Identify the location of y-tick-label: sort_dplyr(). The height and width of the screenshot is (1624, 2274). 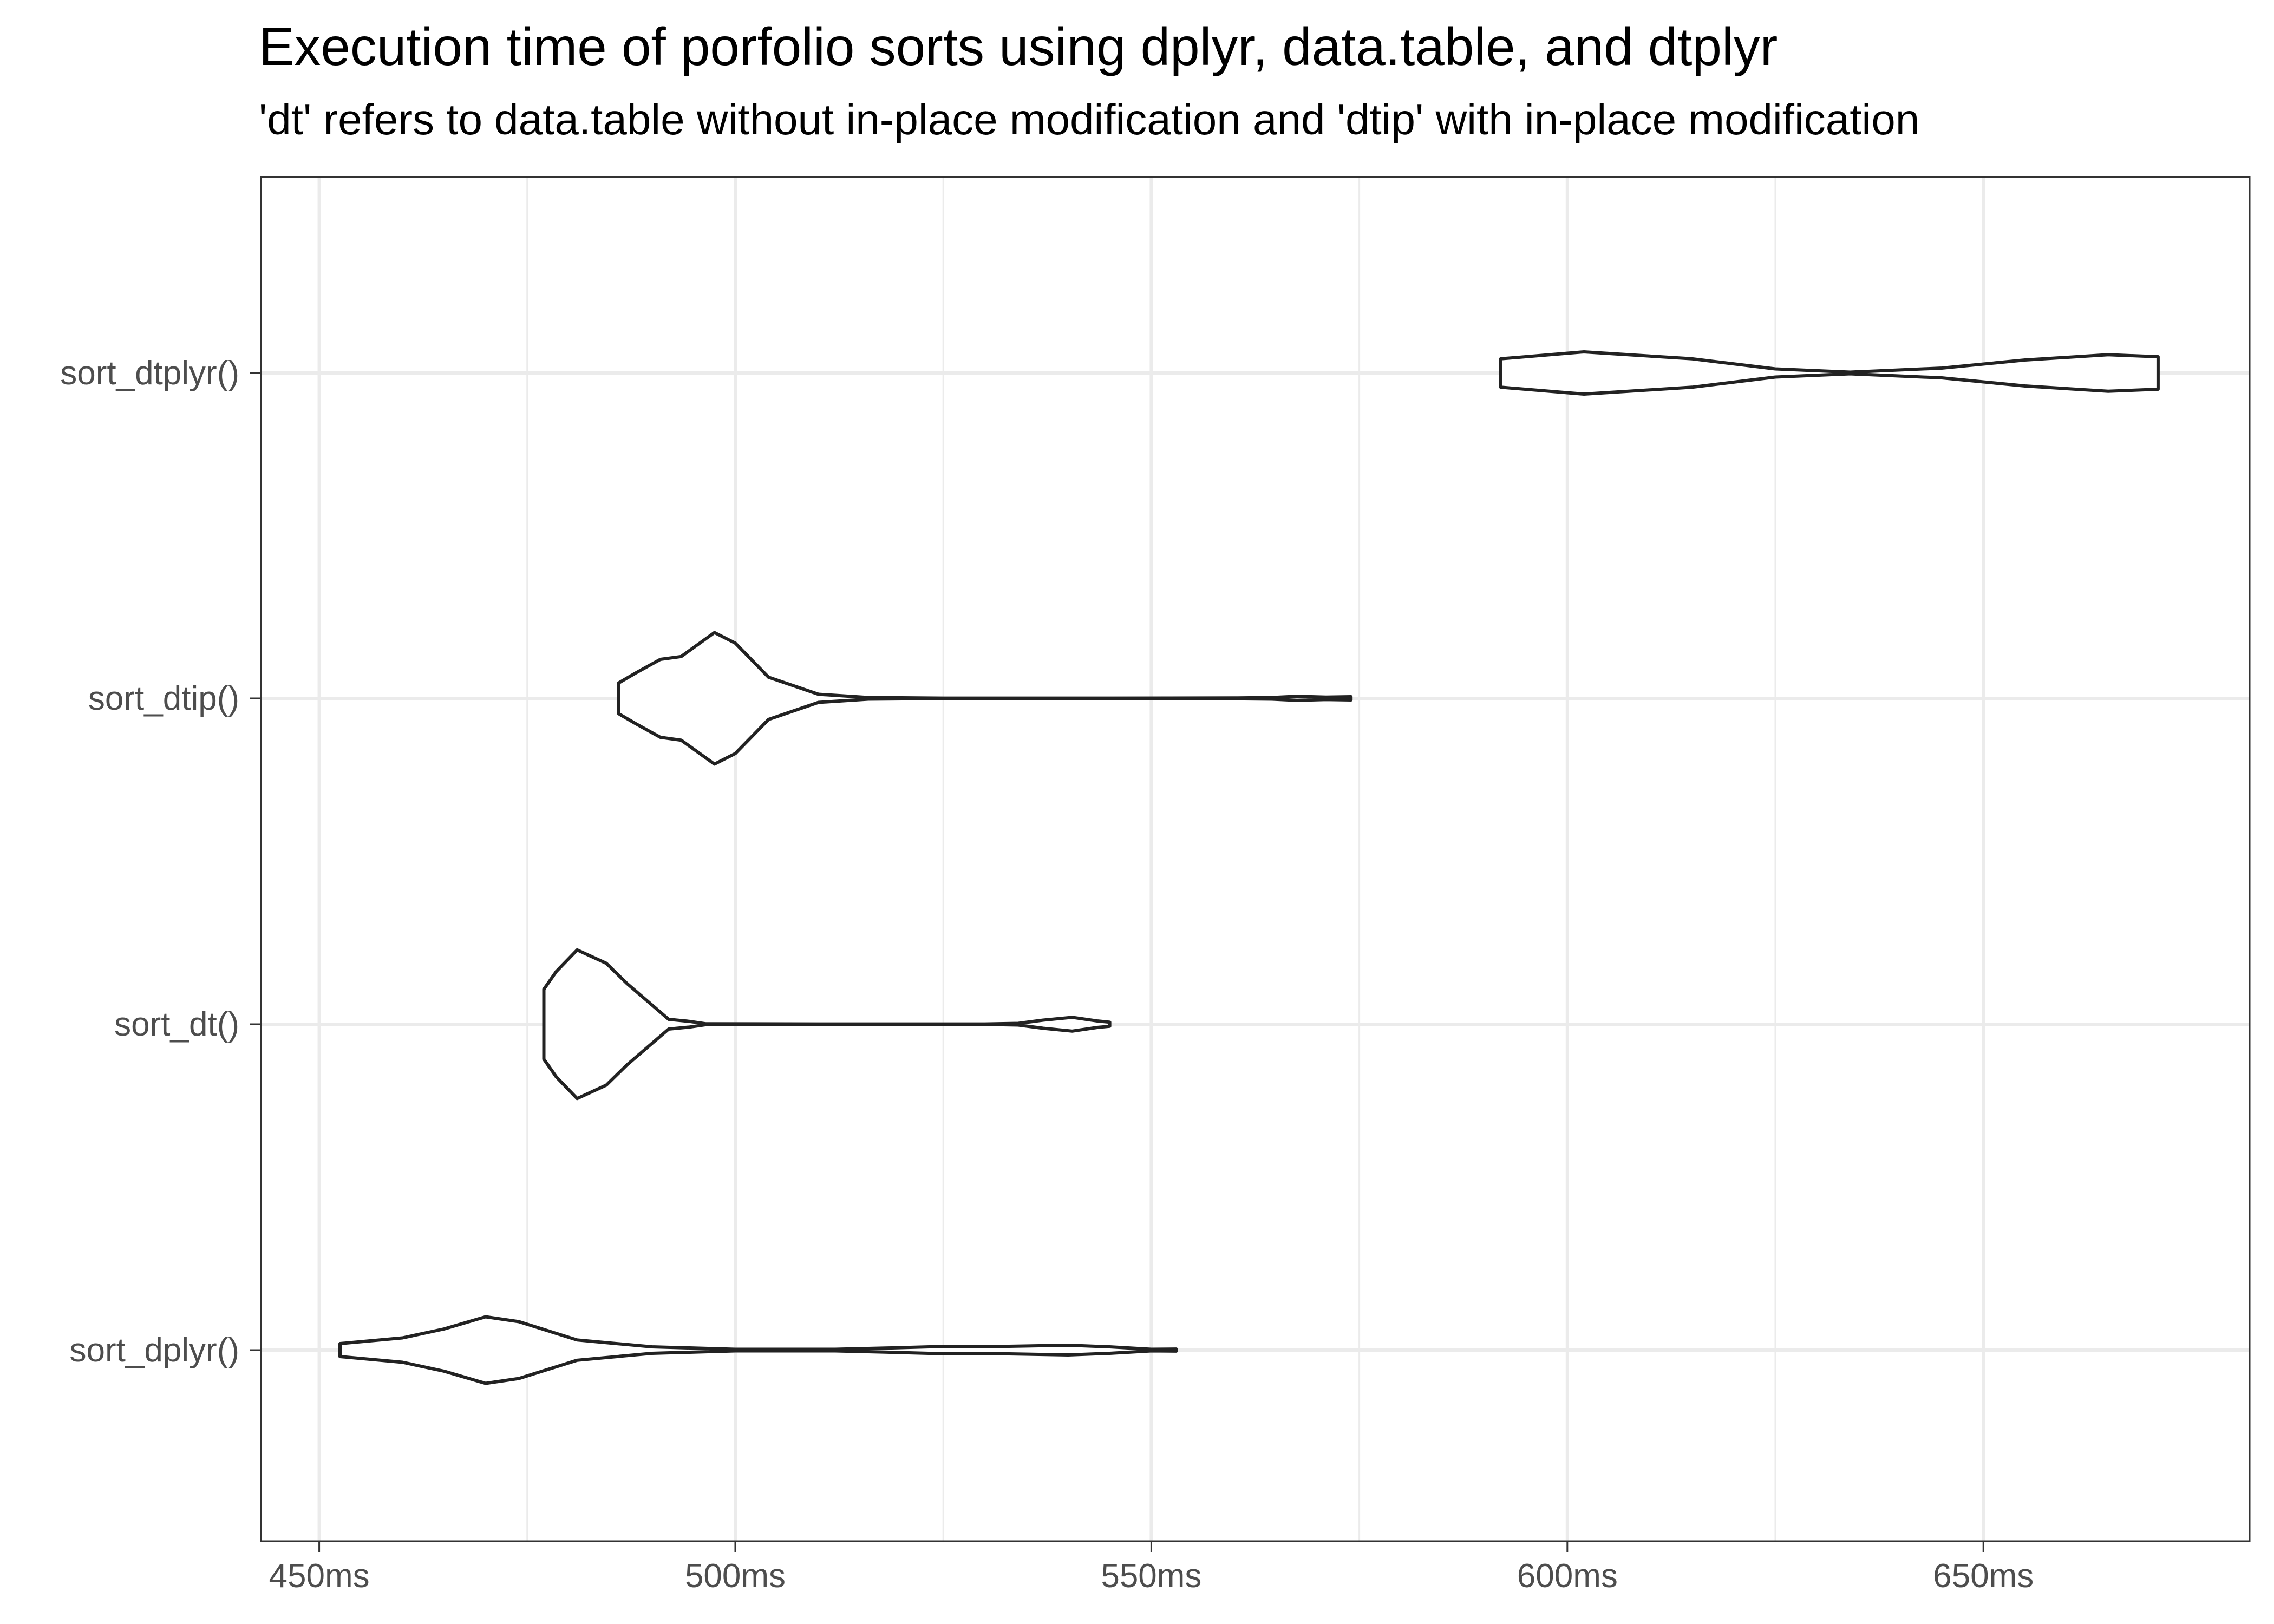
(154, 1350).